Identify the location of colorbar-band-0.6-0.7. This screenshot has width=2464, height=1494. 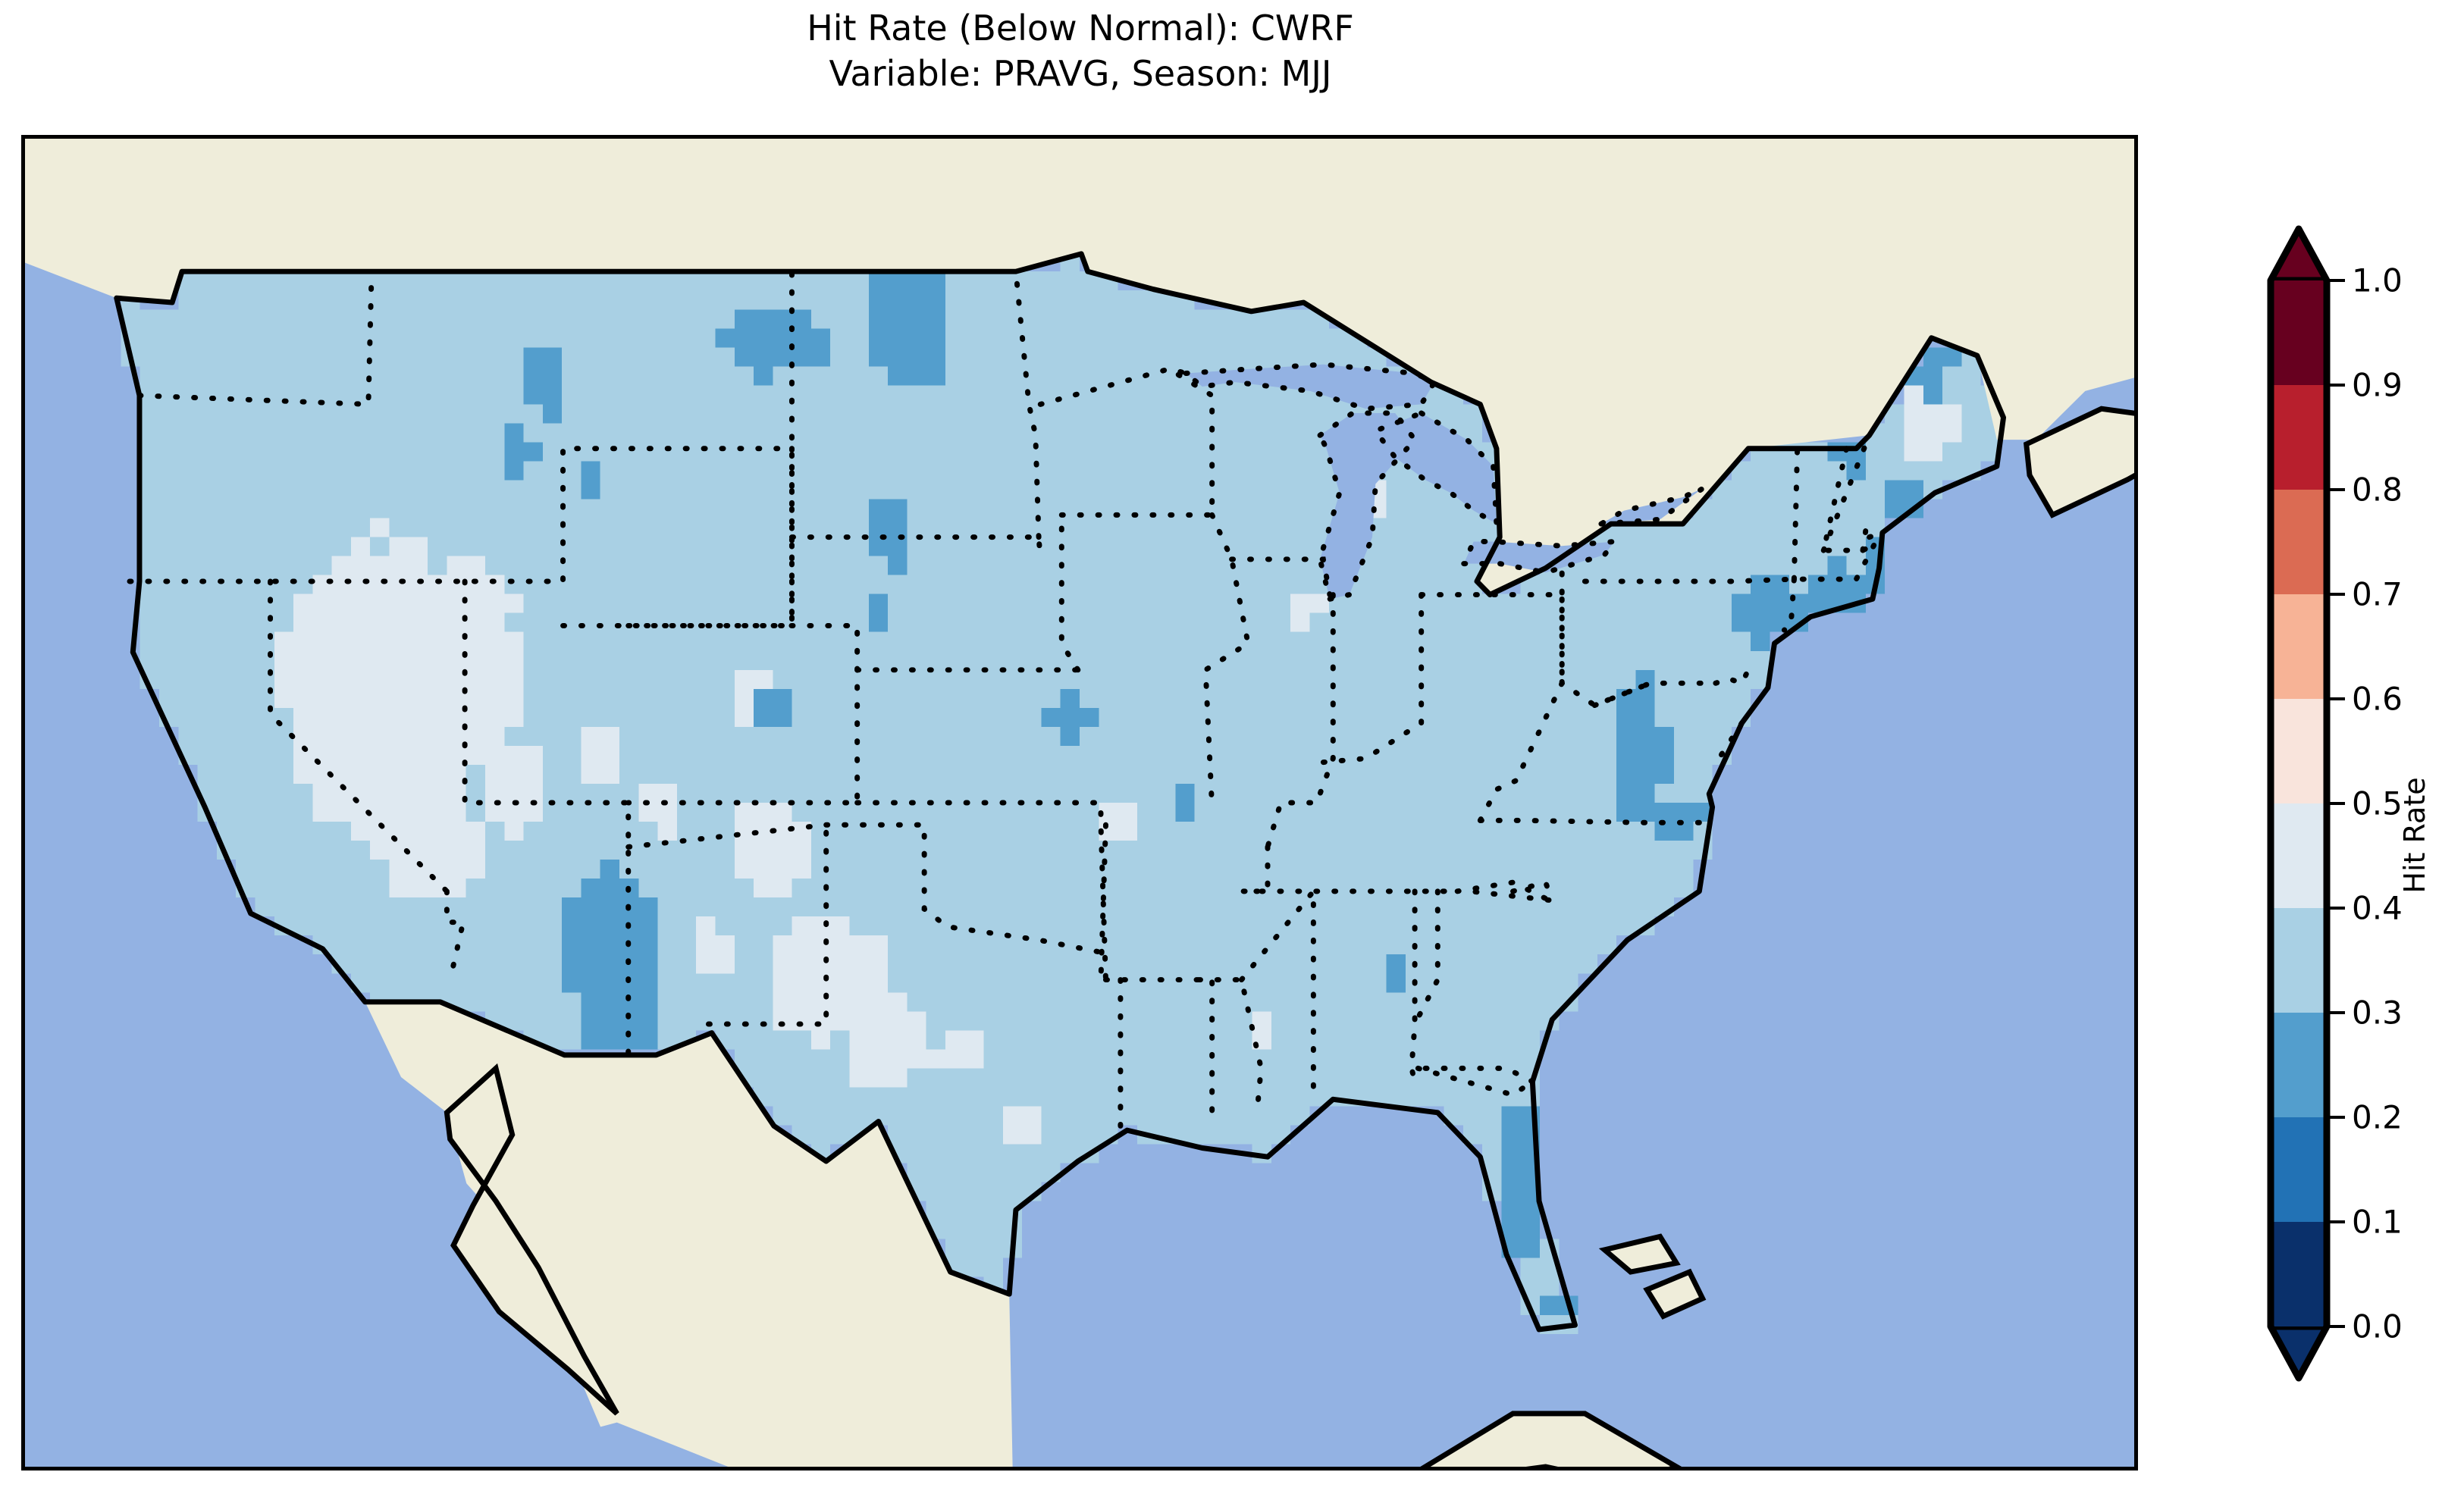
(2298, 647).